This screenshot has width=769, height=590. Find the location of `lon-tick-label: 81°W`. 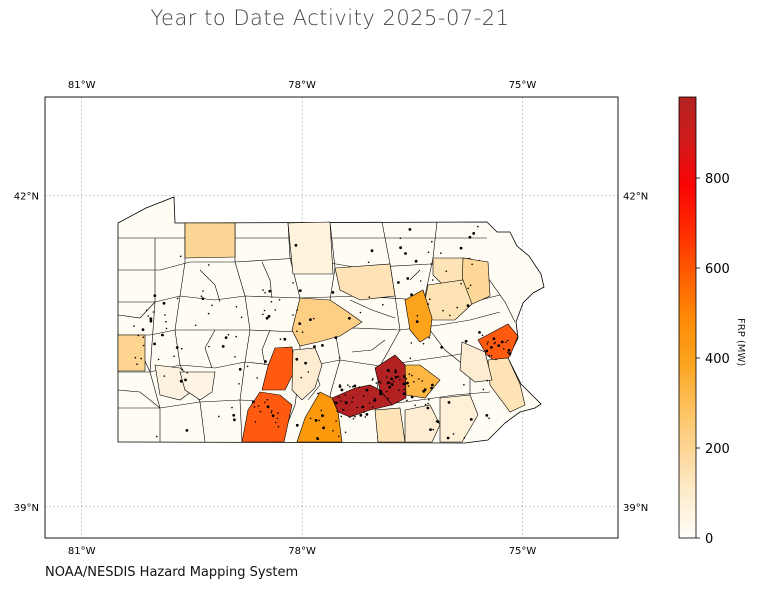

lon-tick-label: 81°W is located at coordinates (82, 85).